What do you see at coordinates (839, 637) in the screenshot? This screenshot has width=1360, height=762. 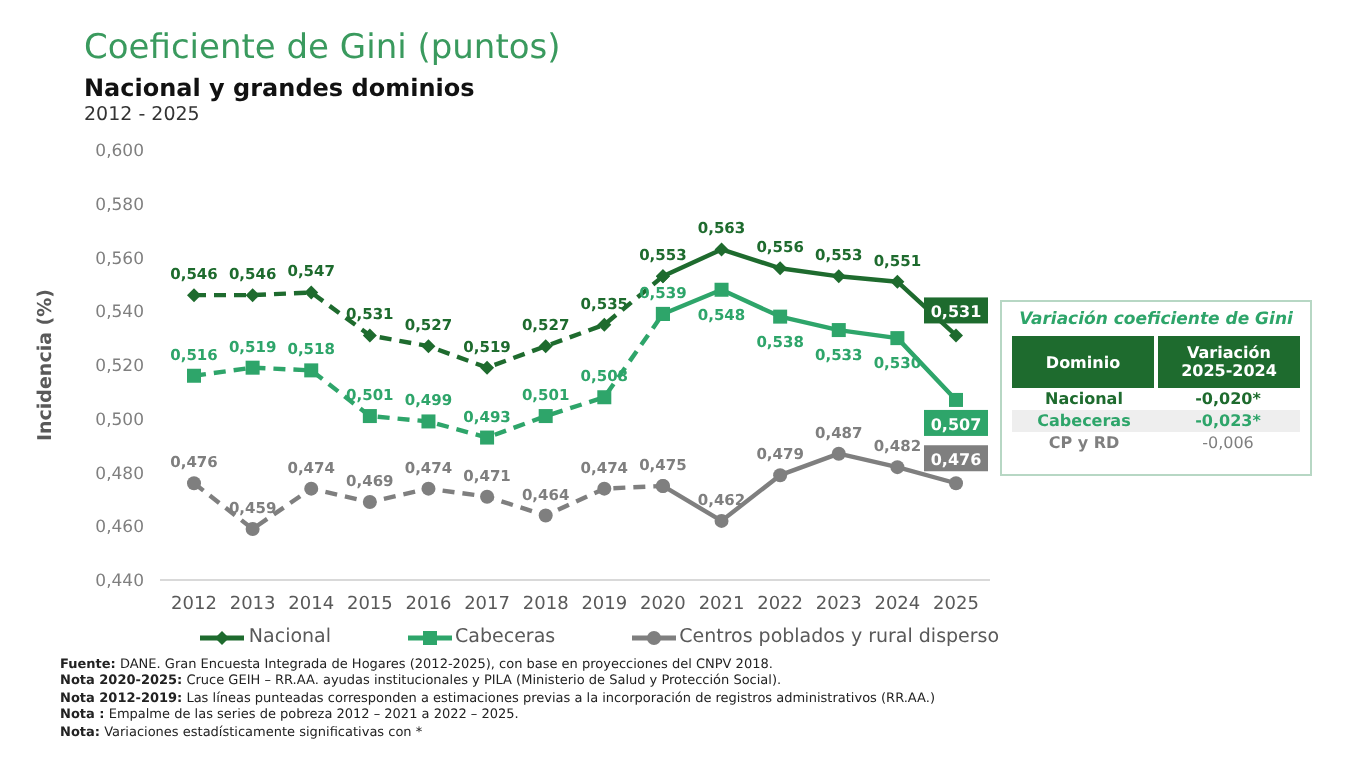 I see `legend-label: Centros poblados y rural disperso` at bounding box center [839, 637].